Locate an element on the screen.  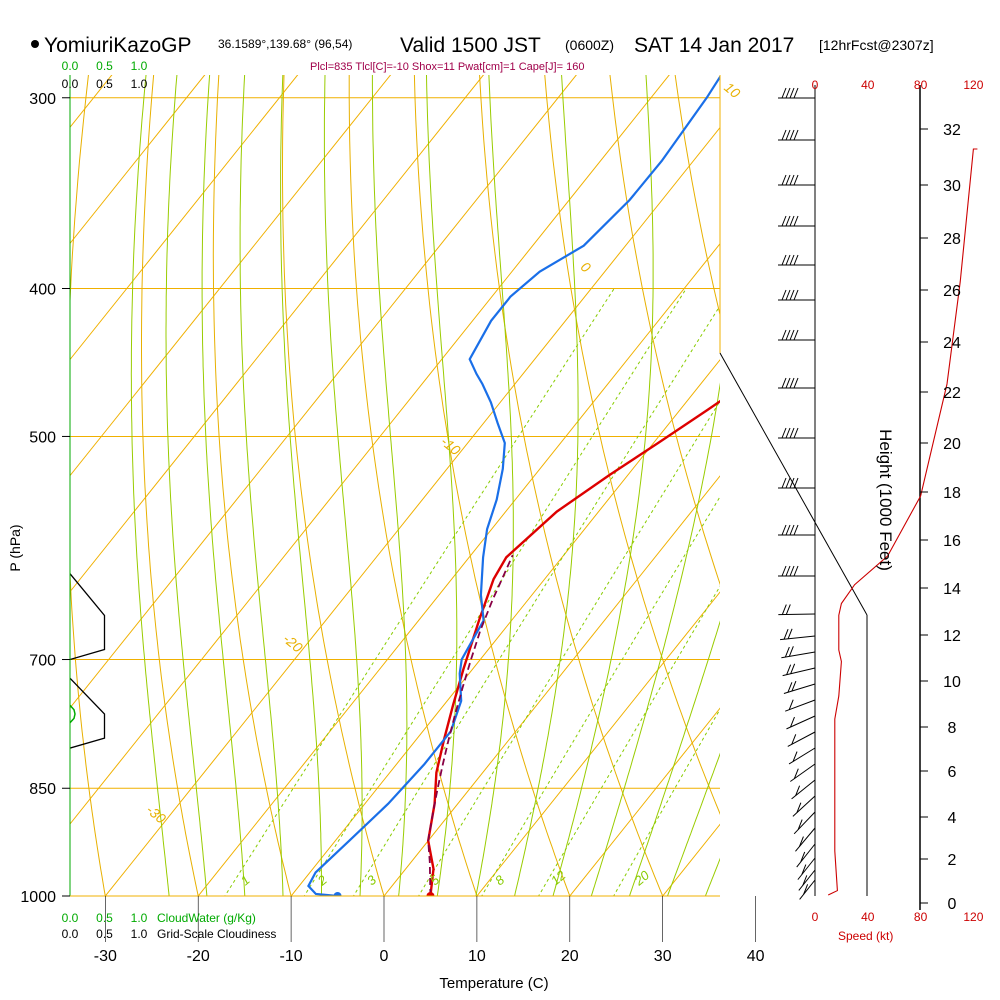
mixing-ratio-line is located at coordinates (569, 648).